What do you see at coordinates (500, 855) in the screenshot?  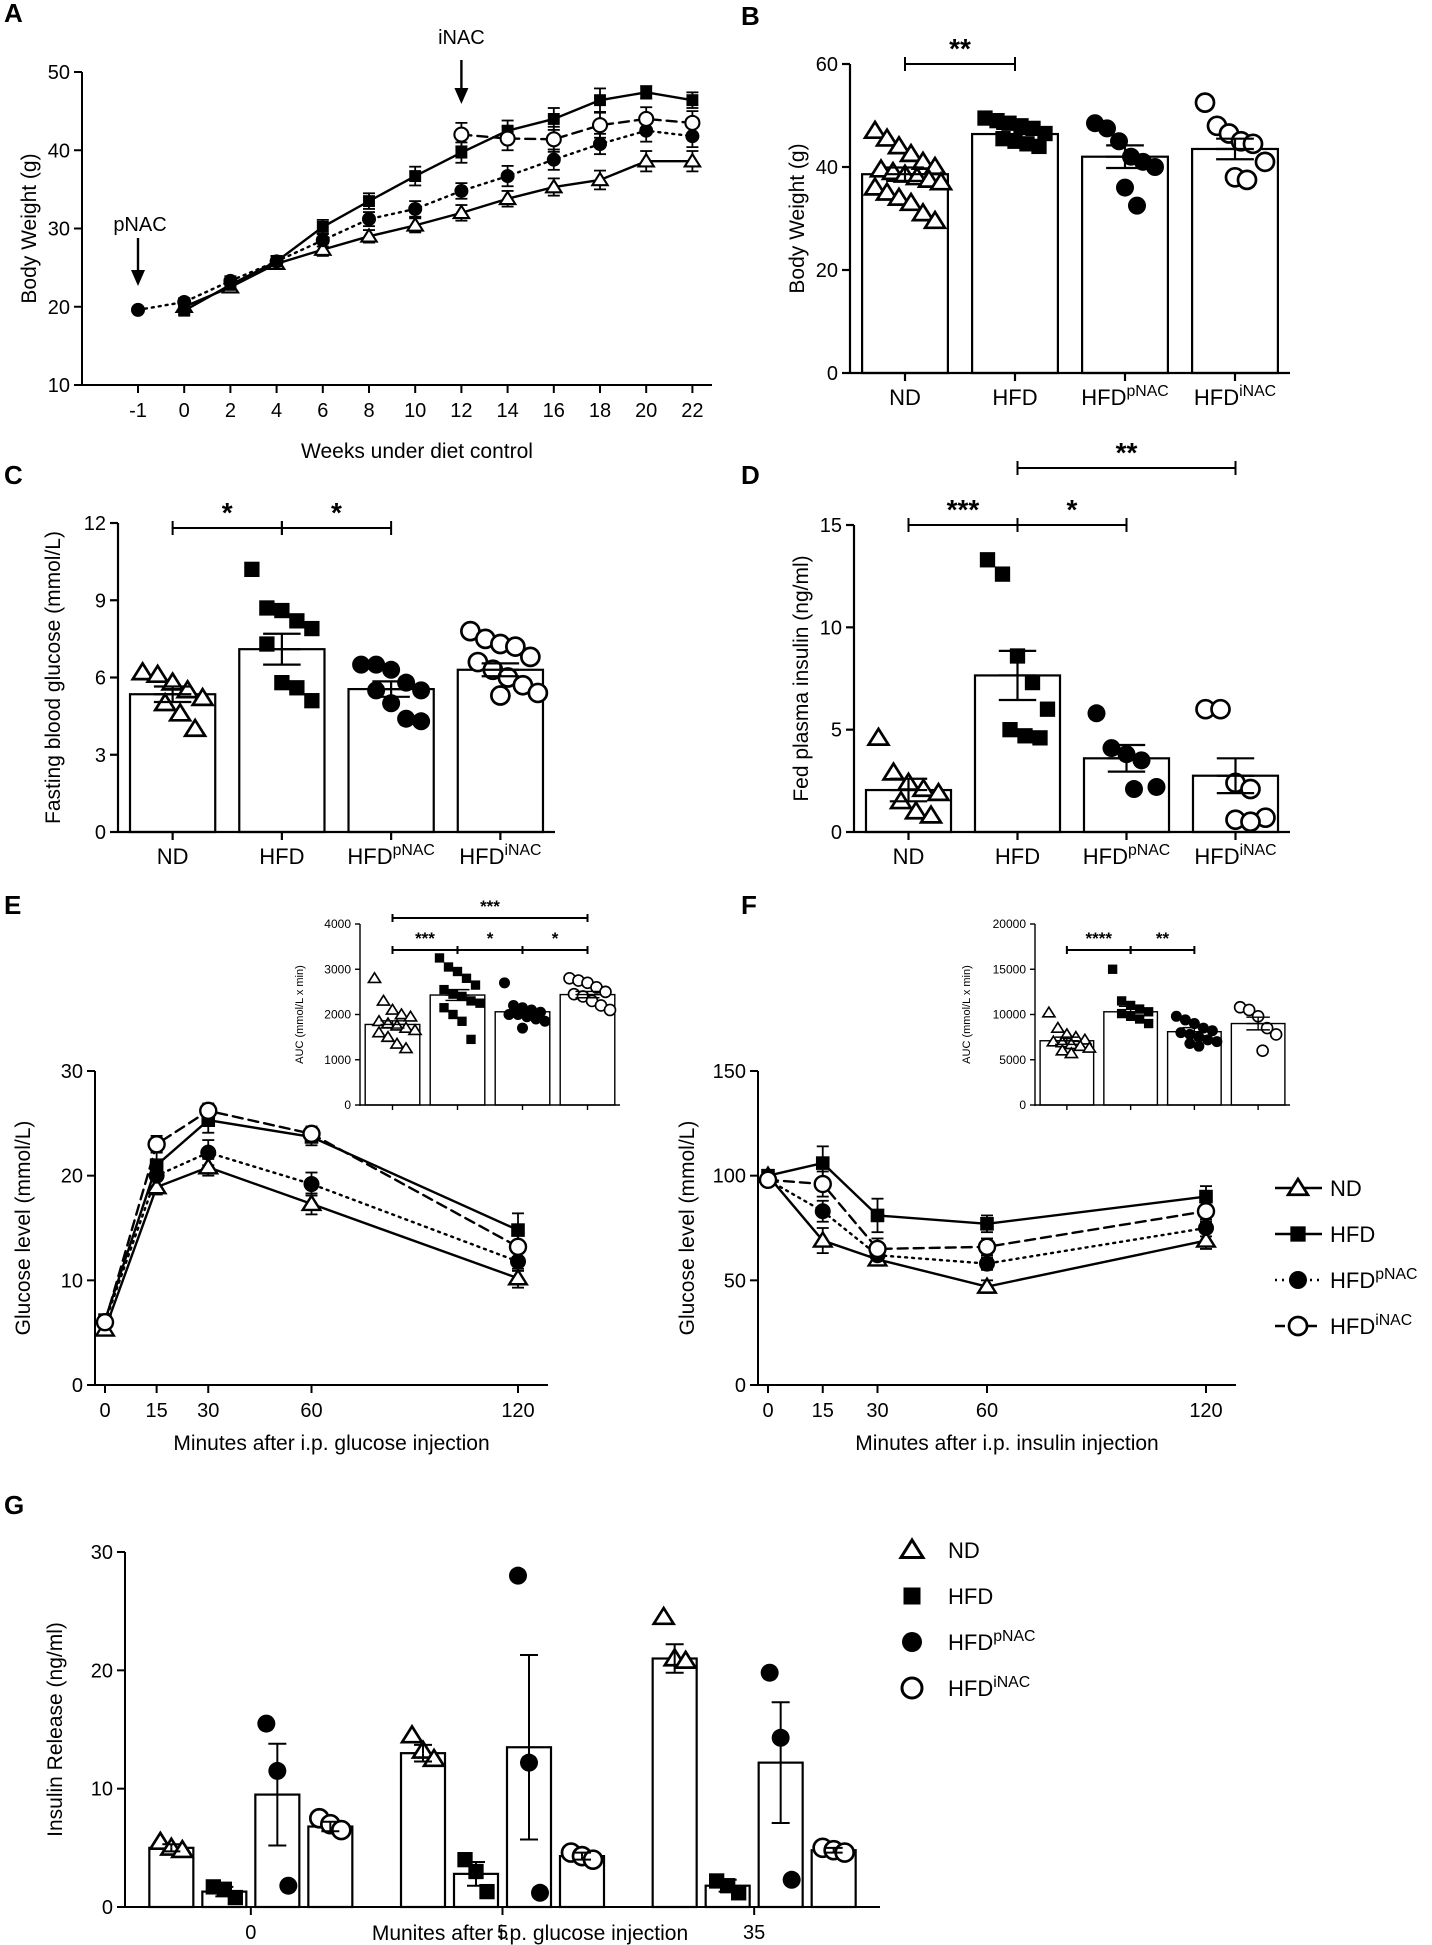 I see `x-tick-label: HFDiNAC` at bounding box center [500, 855].